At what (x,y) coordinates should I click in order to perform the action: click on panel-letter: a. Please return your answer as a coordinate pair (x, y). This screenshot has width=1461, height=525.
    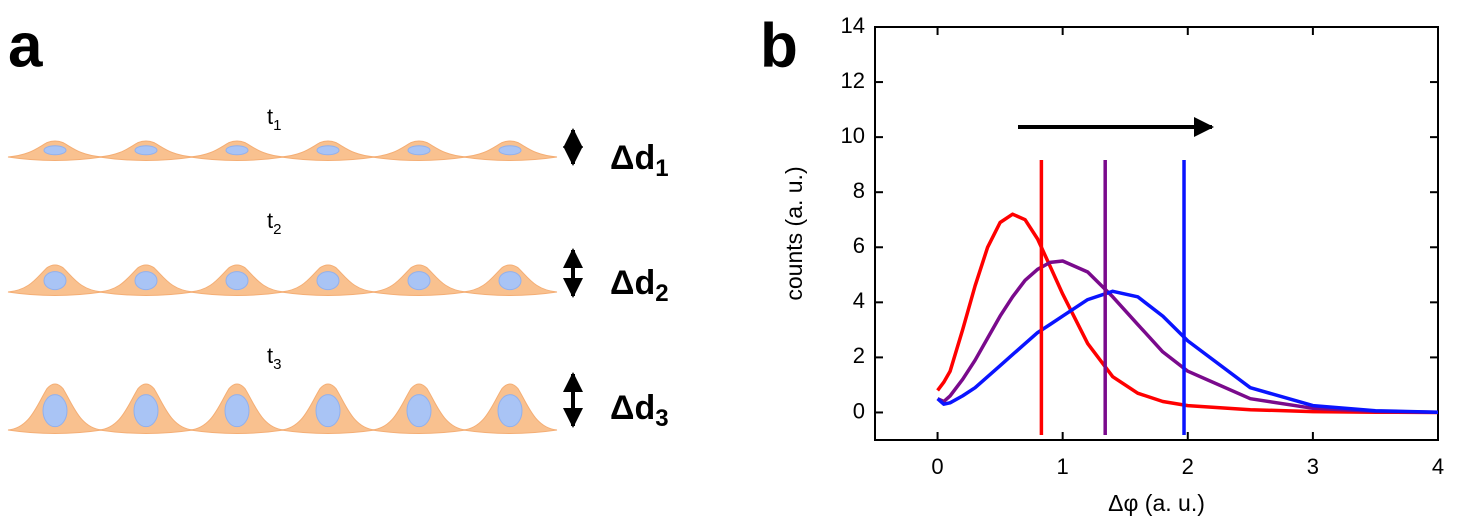
    Looking at the image, I should click on (25, 45).